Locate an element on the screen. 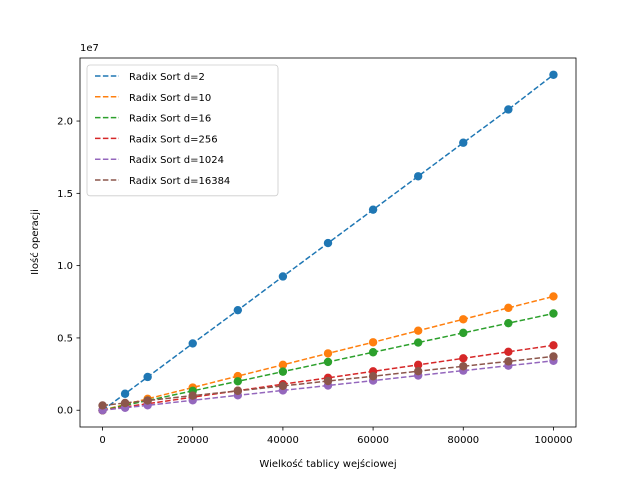 This screenshot has width=640, height=480. legend-entry-radix-sort-d-16384: Radix Sort d=16384 is located at coordinates (162, 181).